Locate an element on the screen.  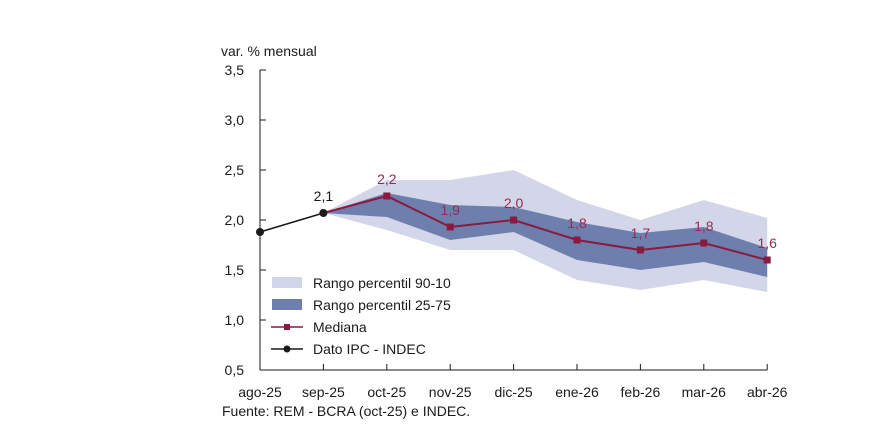
x-tick-label: dic-25 is located at coordinates (514, 392).